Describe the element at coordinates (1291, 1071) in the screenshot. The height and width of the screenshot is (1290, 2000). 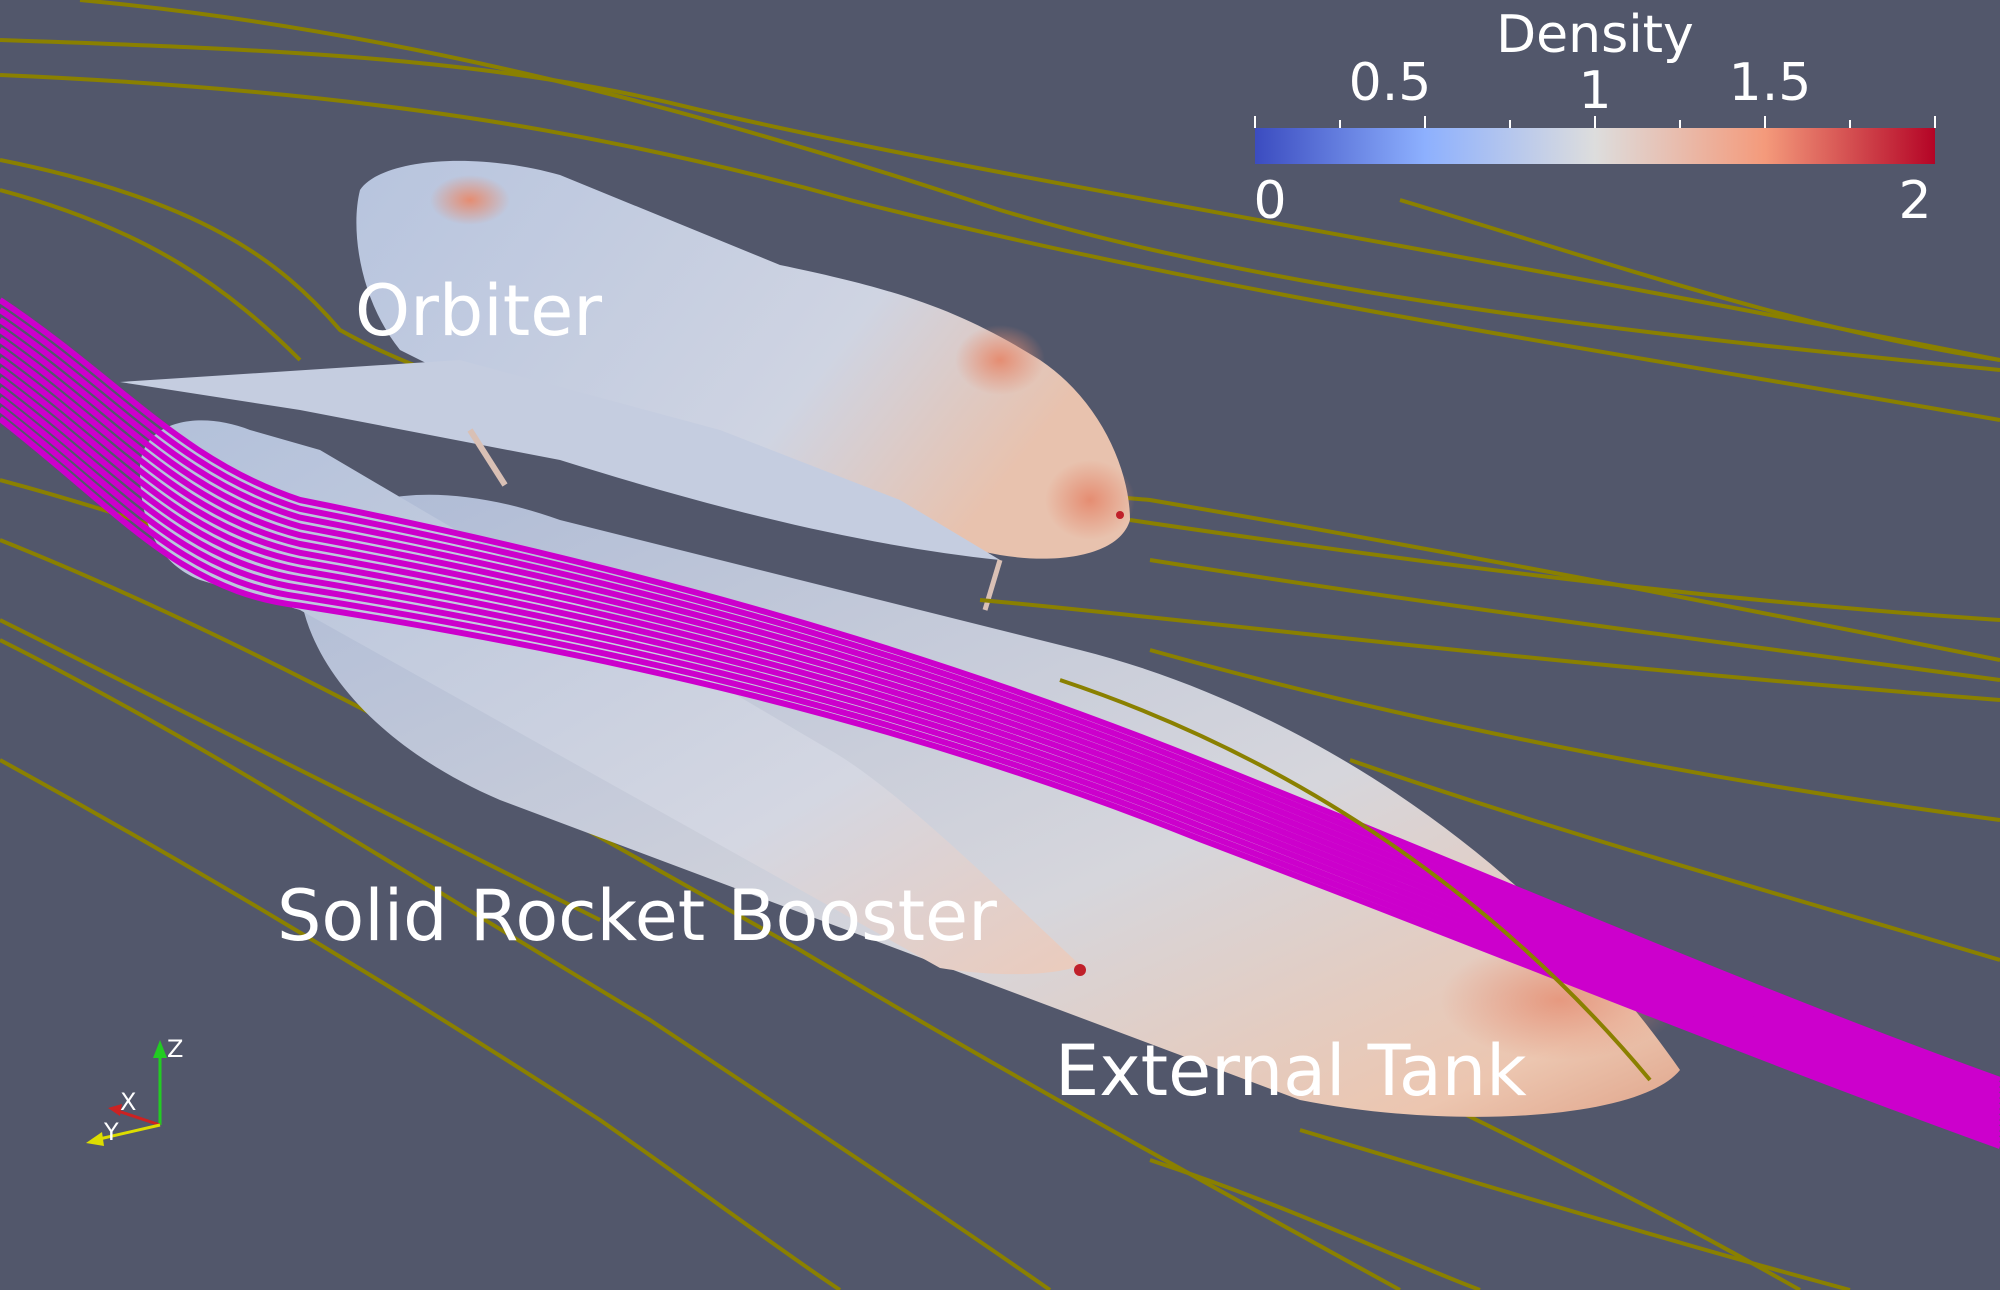
I see `tank-label: External Tank` at that location.